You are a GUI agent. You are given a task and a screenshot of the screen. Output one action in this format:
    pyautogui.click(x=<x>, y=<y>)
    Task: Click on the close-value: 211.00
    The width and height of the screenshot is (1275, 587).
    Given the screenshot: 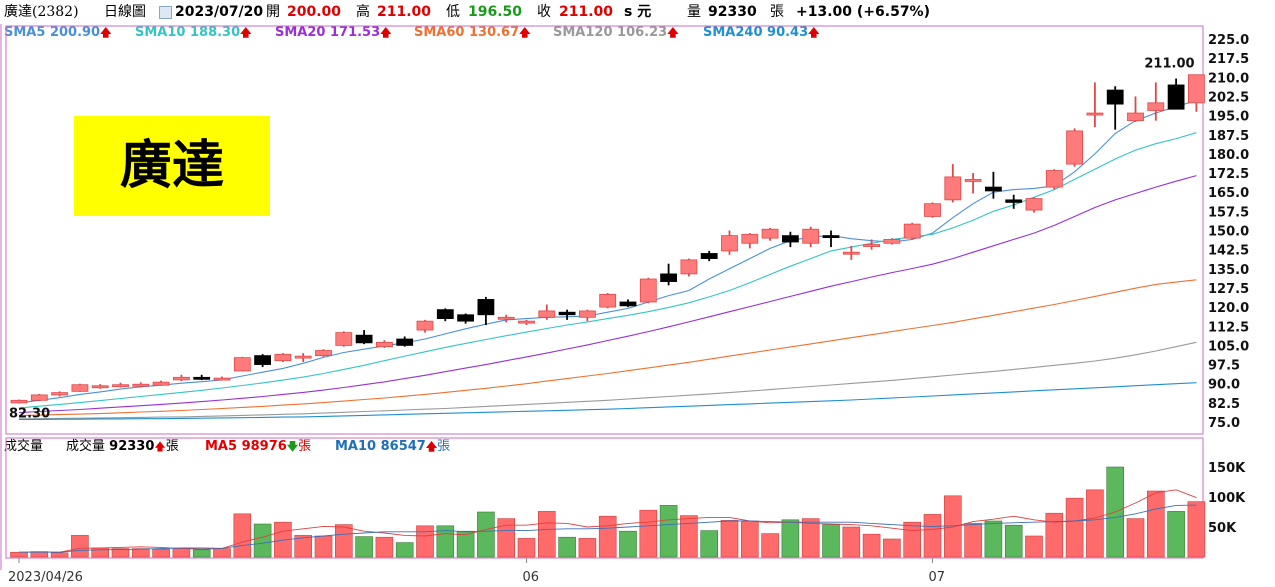 What is the action you would take?
    pyautogui.click(x=586, y=12)
    